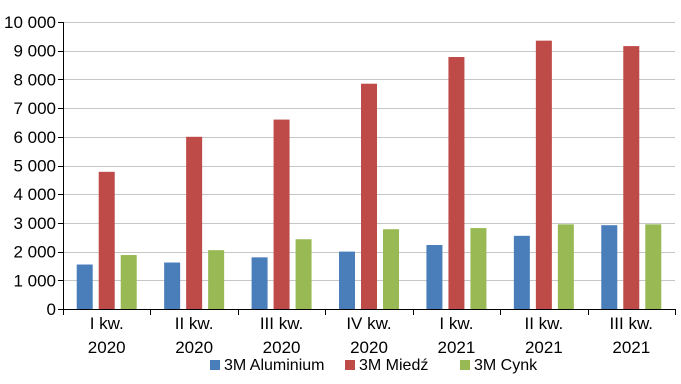  I want to click on y-tick-label: 1 000, so click(34, 280).